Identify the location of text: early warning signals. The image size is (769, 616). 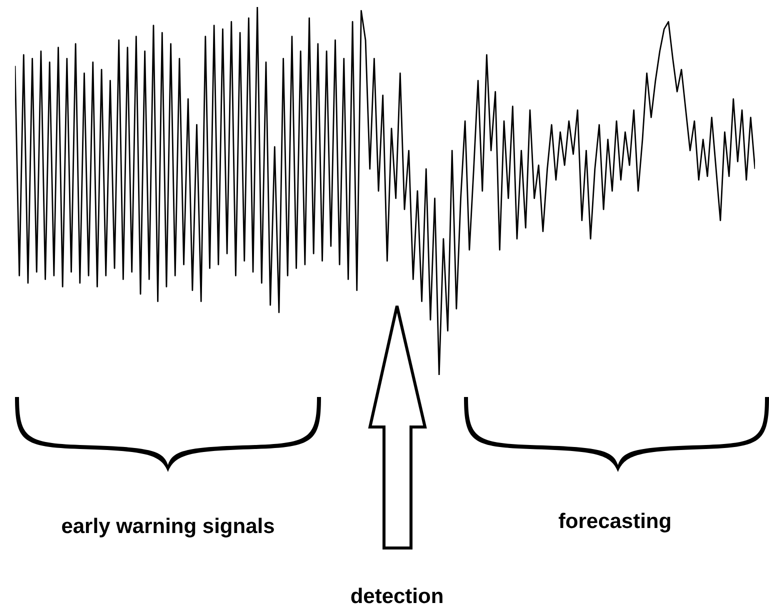
(168, 527).